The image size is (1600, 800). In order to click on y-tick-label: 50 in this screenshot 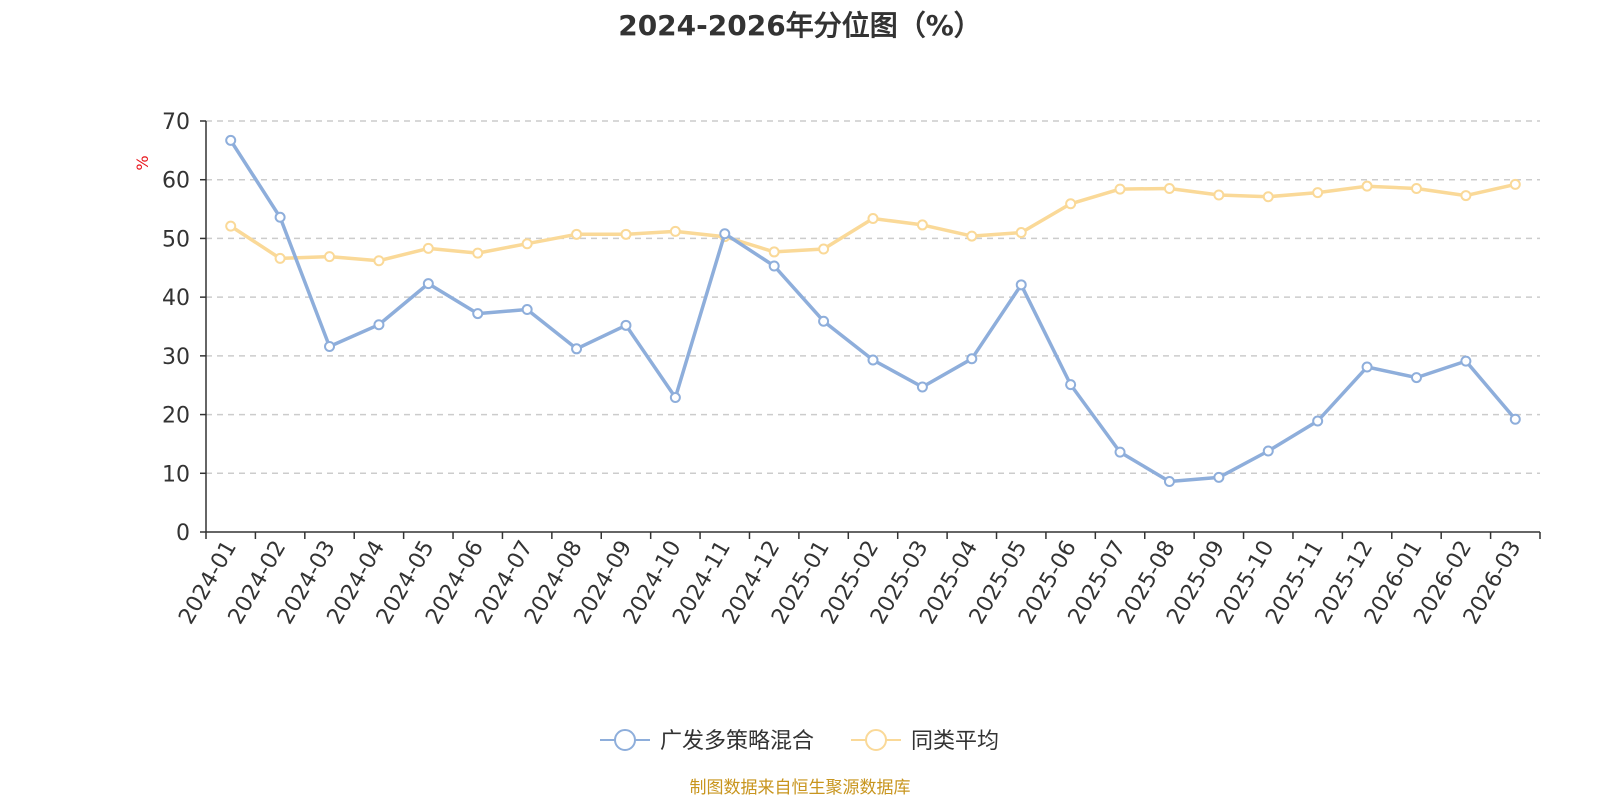, I will do `click(176, 239)`.